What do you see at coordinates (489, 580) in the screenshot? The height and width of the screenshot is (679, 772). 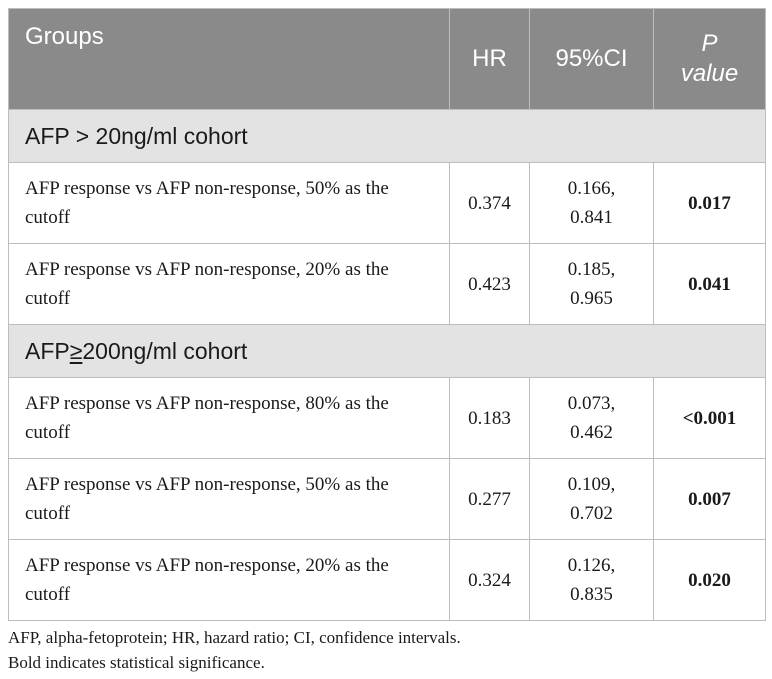 I see `hr-cell: 0.324` at bounding box center [489, 580].